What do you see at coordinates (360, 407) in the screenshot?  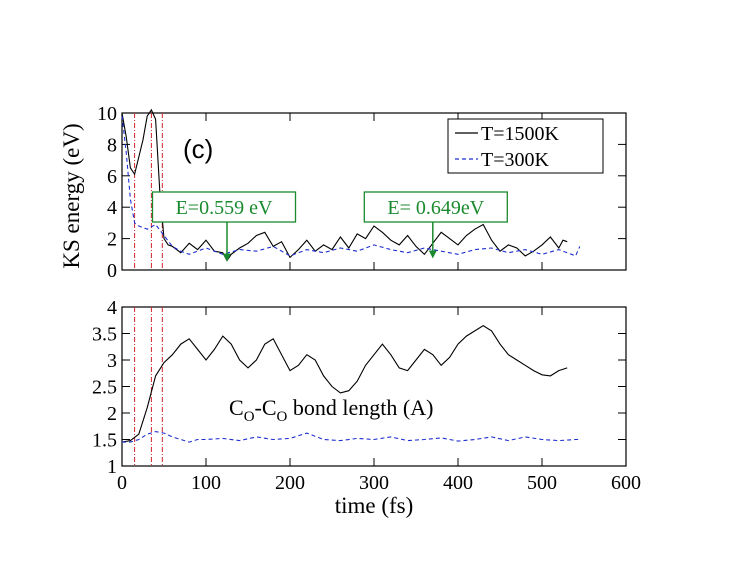 I see `bond-tail: bond length (A)` at bounding box center [360, 407].